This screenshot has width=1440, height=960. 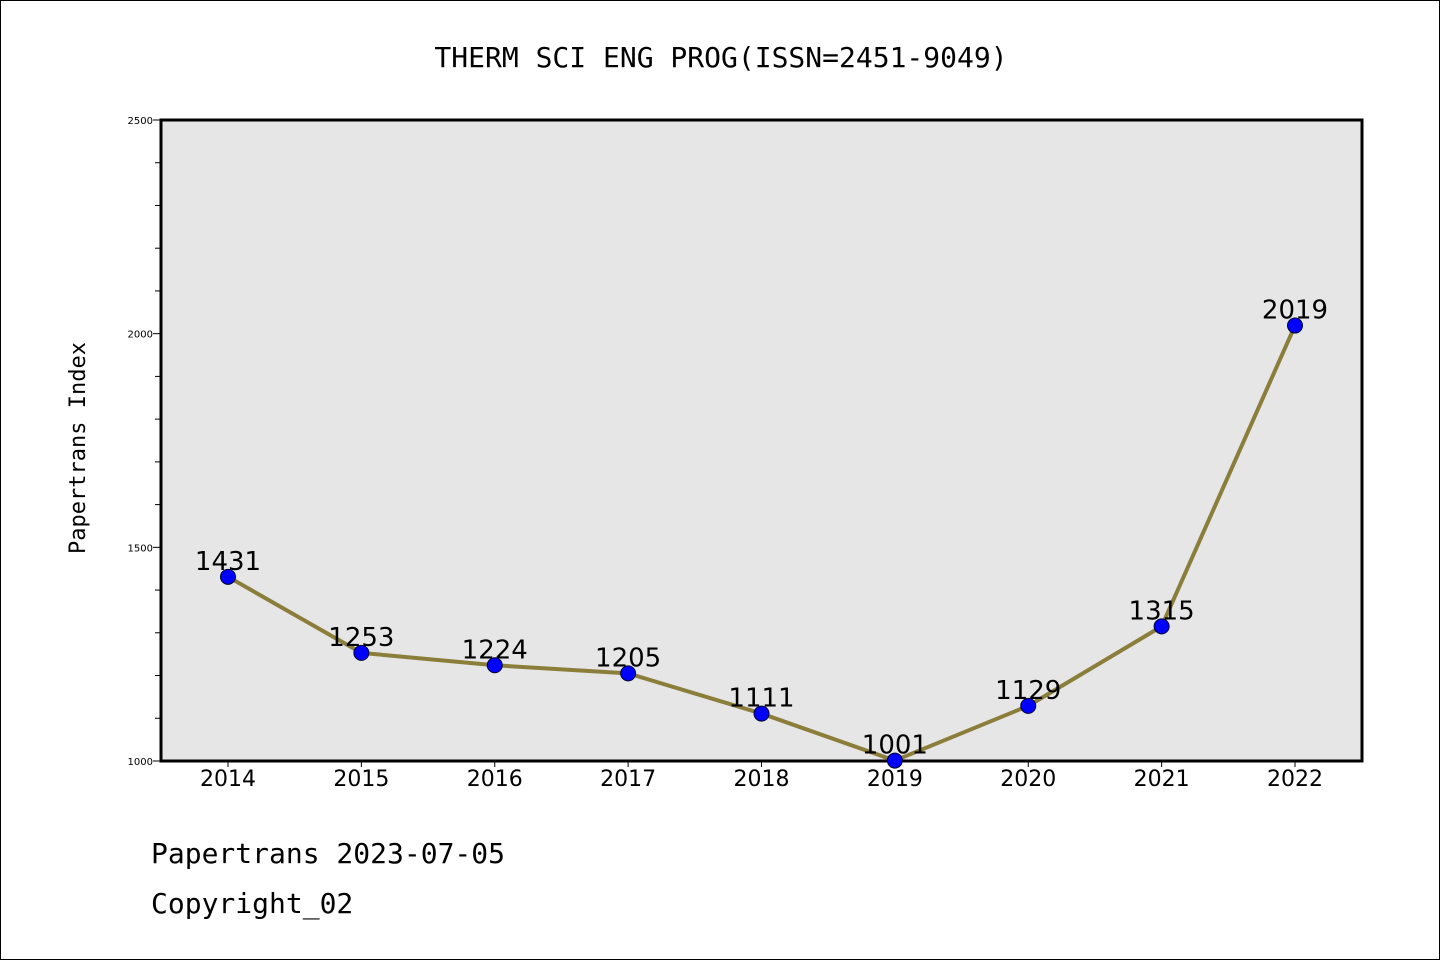 I want to click on chart-title: THERM SCI ENG PROG(ISSN=2451-9049), so click(x=720, y=57).